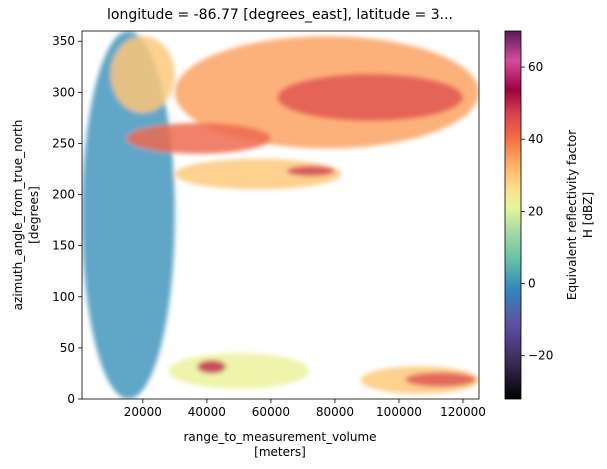 This screenshot has height=469, width=607. I want to click on x-tick-label: 100000, so click(399, 412).